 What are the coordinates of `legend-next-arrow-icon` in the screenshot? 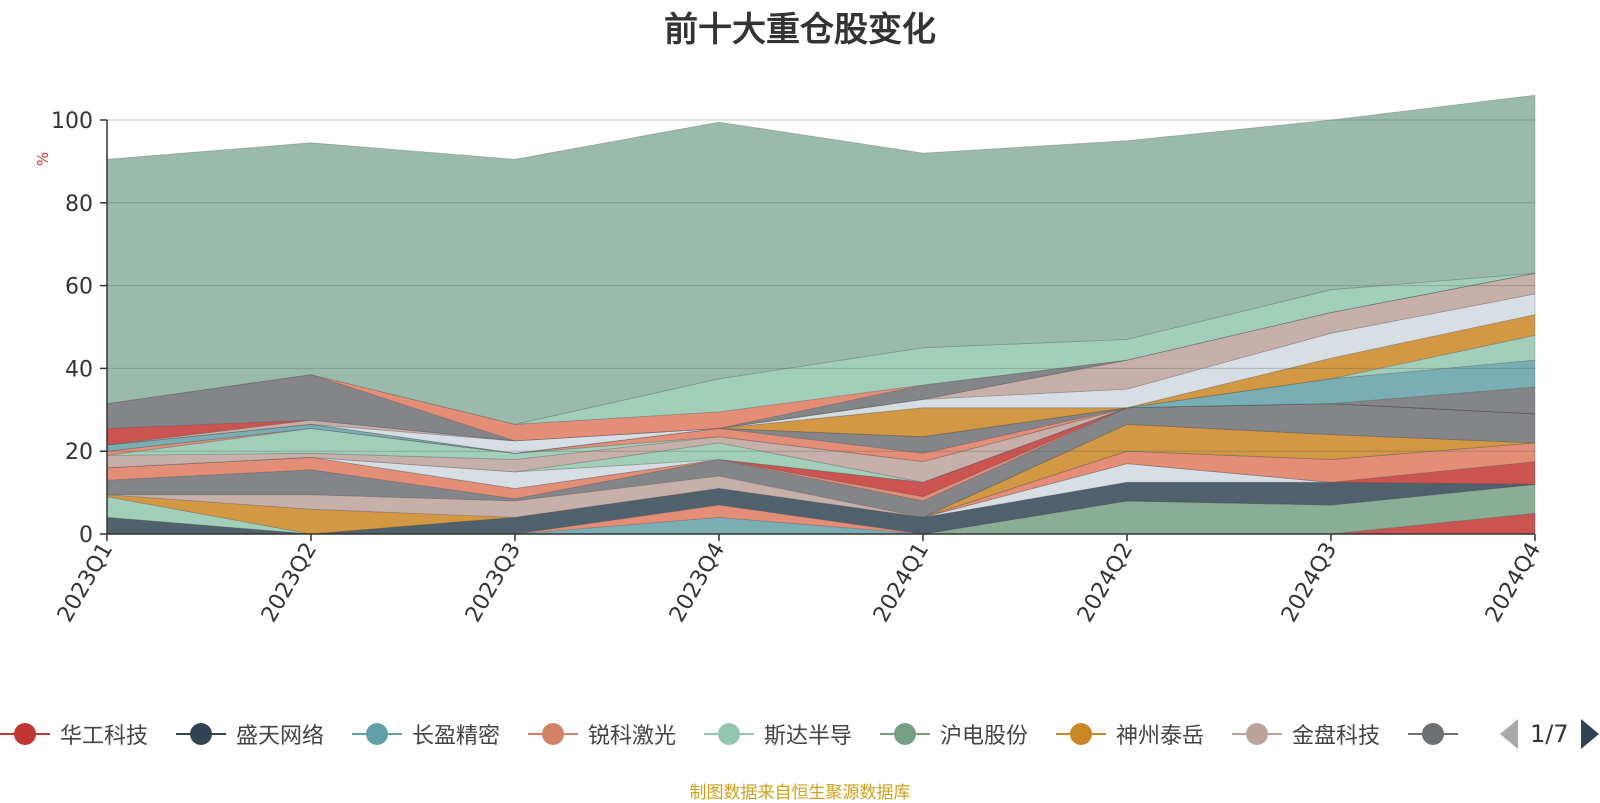 It's located at (1589, 734).